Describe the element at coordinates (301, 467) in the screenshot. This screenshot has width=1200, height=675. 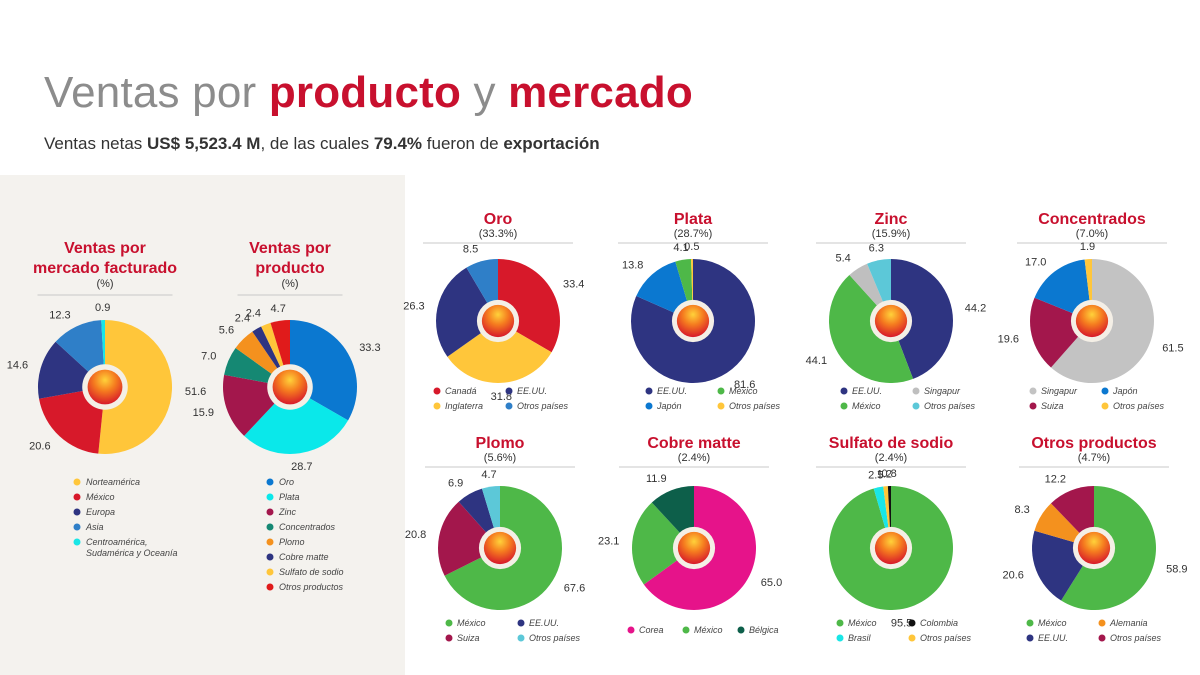
I see `data-label: 28.7` at that location.